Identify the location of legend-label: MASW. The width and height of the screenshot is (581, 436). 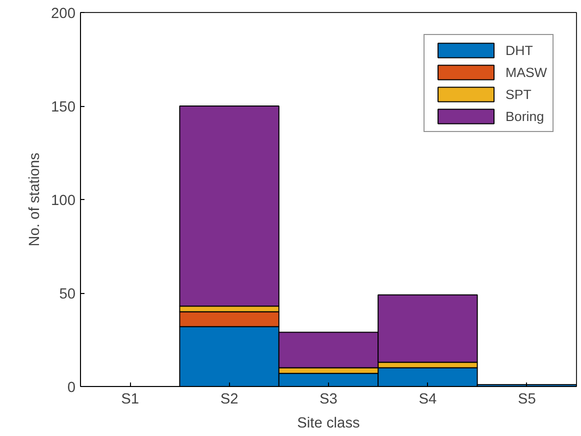
(526, 72).